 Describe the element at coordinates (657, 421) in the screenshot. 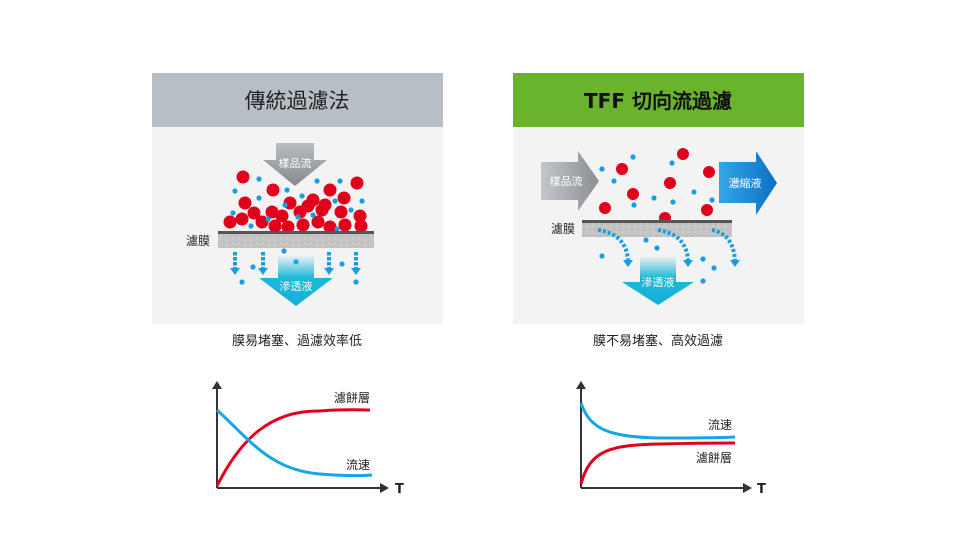

I see `right-flow-curve` at that location.